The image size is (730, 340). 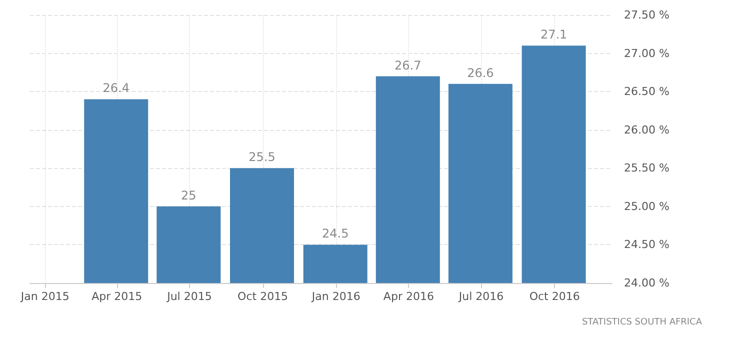 What do you see at coordinates (262, 157) in the screenshot?
I see `data-label: 25.5` at bounding box center [262, 157].